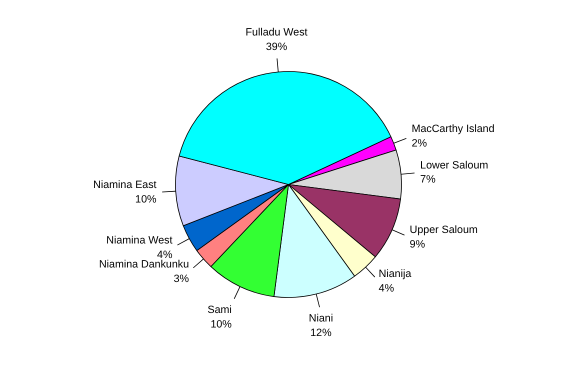  What do you see at coordinates (453, 129) in the screenshot?
I see `slice-label: MacCarthy Island` at bounding box center [453, 129].